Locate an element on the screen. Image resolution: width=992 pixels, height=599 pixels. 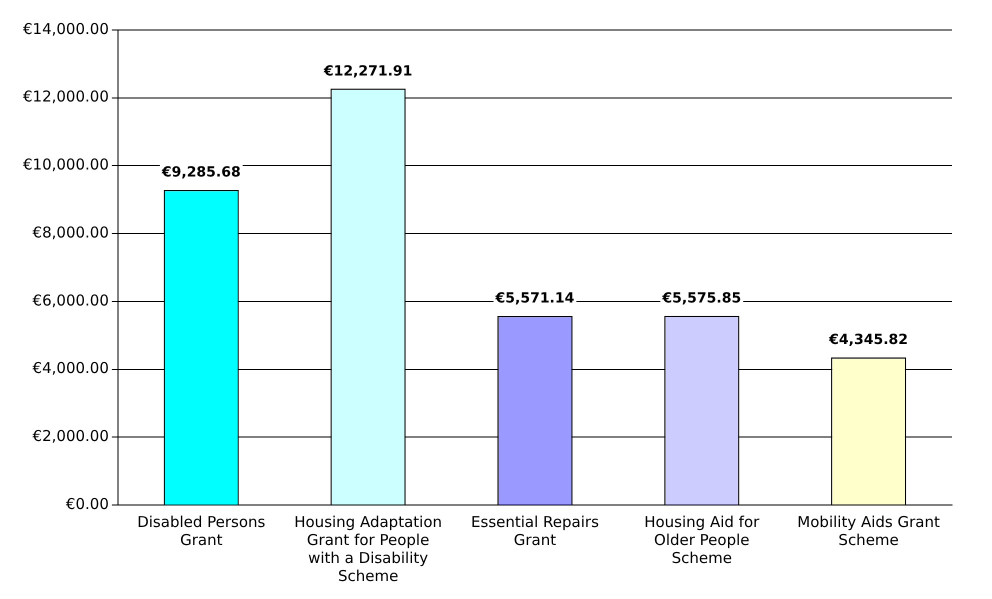
data-label: €9,285.68 is located at coordinates (200, 172).